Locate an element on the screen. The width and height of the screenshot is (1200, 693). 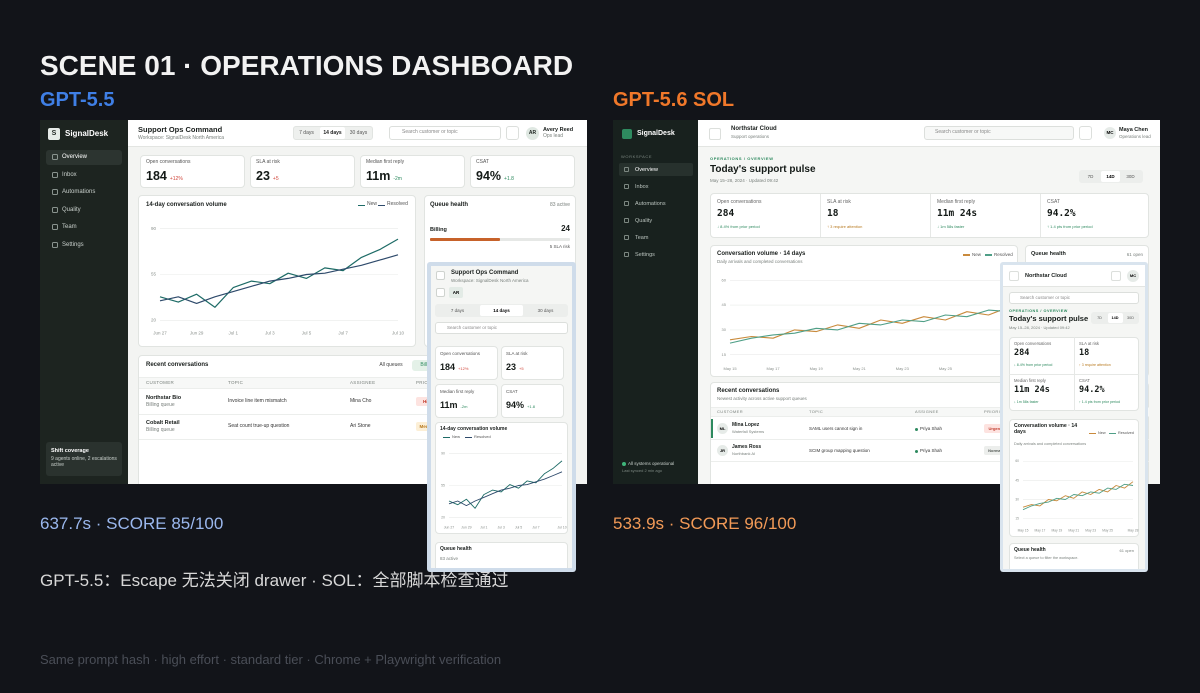
customer-name: Mina Lopez is located at coordinates (746, 425).